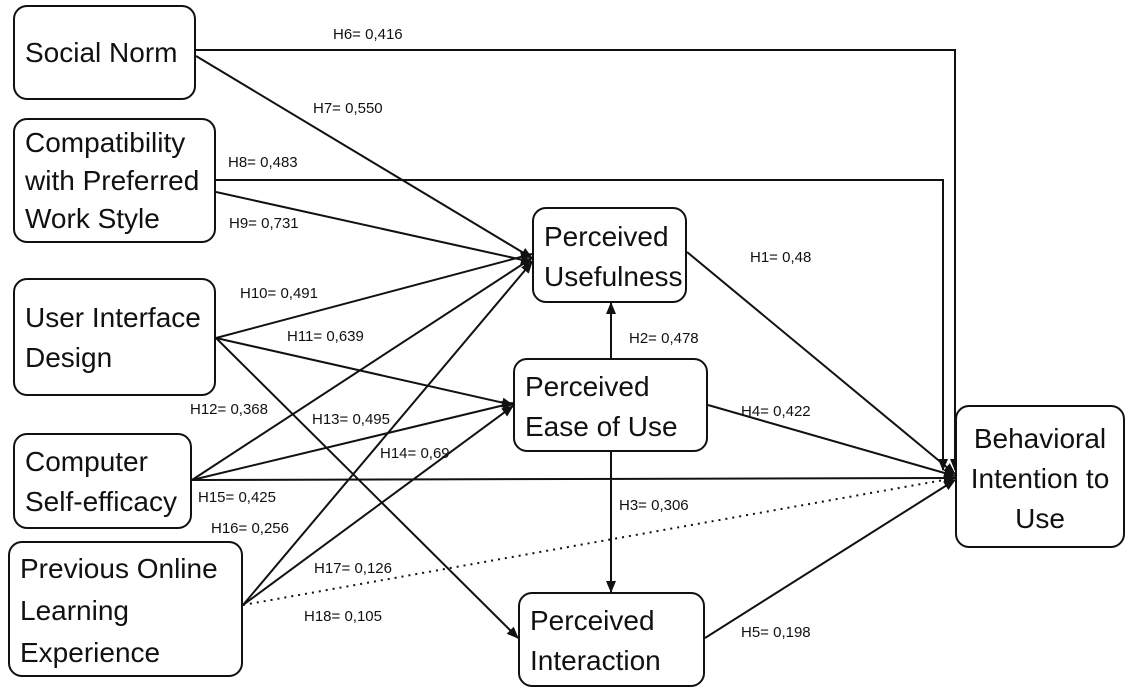 The width and height of the screenshot is (1125, 689). I want to click on node-self-efficacy: Computer Self-efficacy, so click(102, 481).